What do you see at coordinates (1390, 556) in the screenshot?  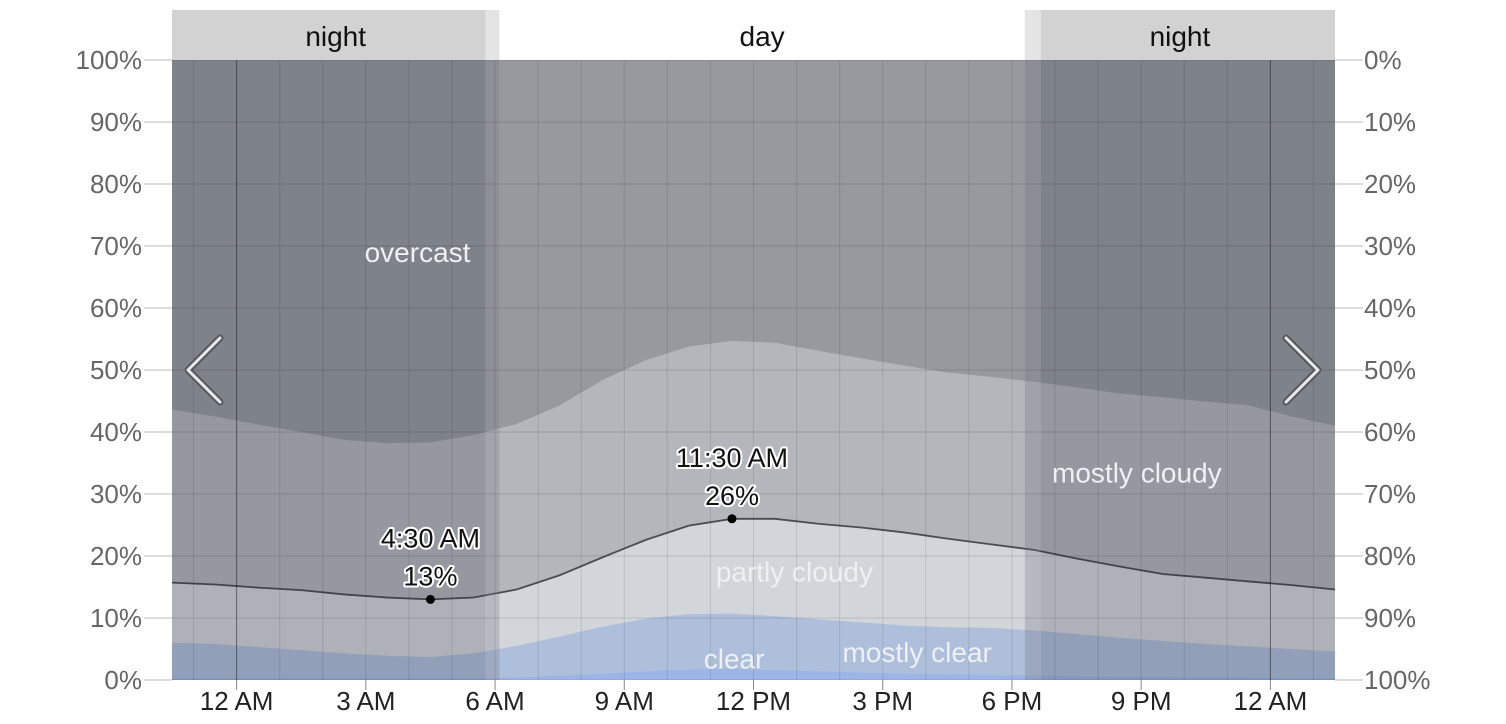 I see `right-tick-label: 80%` at bounding box center [1390, 556].